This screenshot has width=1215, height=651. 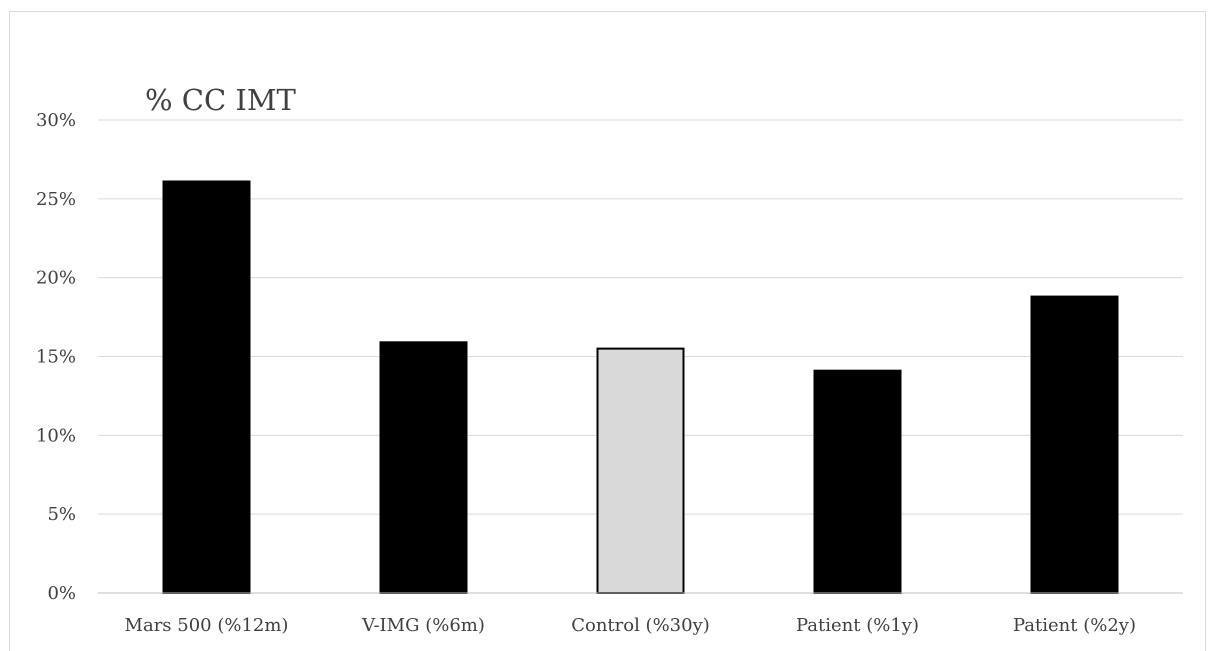 What do you see at coordinates (56, 435) in the screenshot?
I see `y-tick-label: 10%` at bounding box center [56, 435].